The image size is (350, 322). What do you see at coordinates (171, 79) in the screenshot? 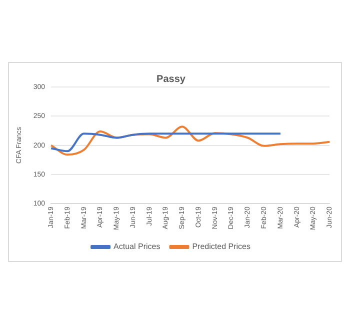
I see `chart-title: Passy` at bounding box center [171, 79].